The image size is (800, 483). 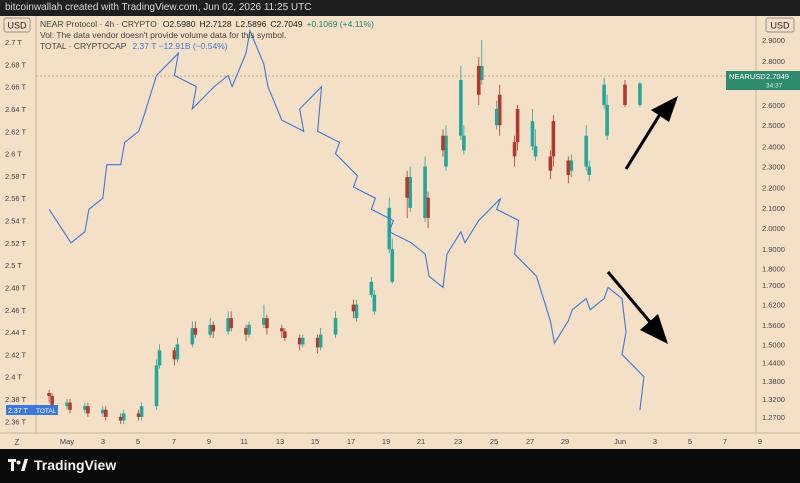 What do you see at coordinates (67, 441) in the screenshot?
I see `x-tick-label: May` at bounding box center [67, 441].